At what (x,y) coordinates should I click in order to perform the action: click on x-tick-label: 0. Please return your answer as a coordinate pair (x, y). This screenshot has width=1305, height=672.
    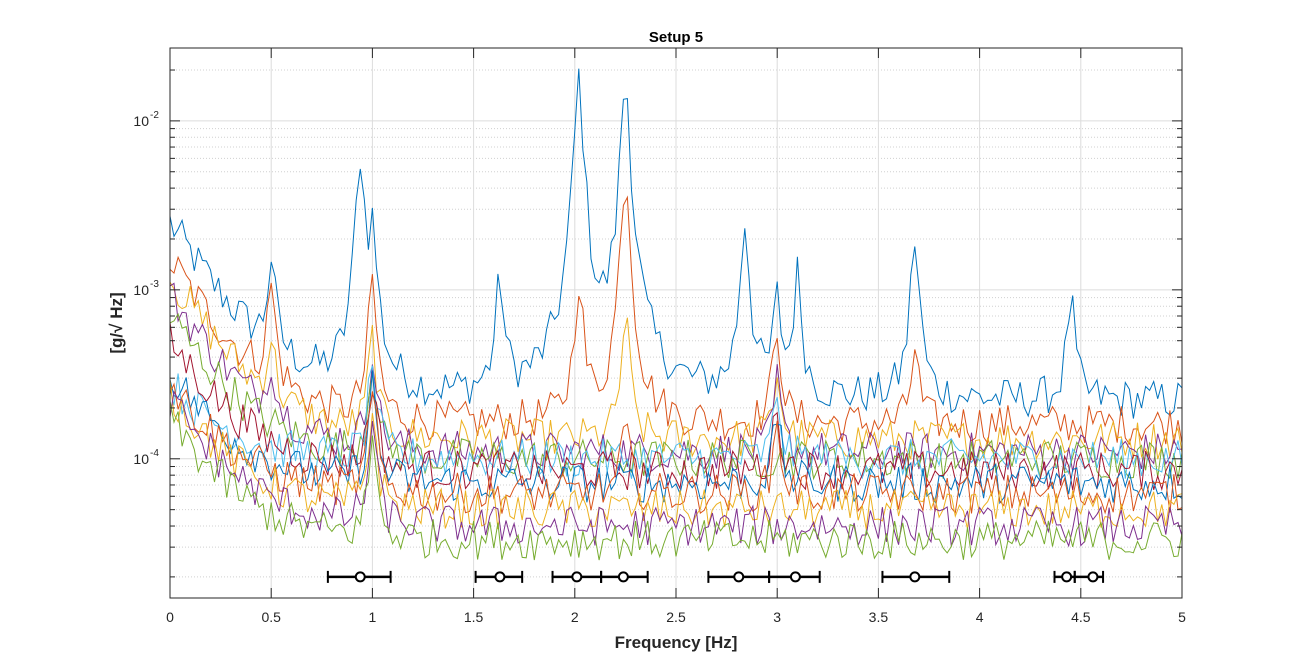
    Looking at the image, I should click on (170, 617).